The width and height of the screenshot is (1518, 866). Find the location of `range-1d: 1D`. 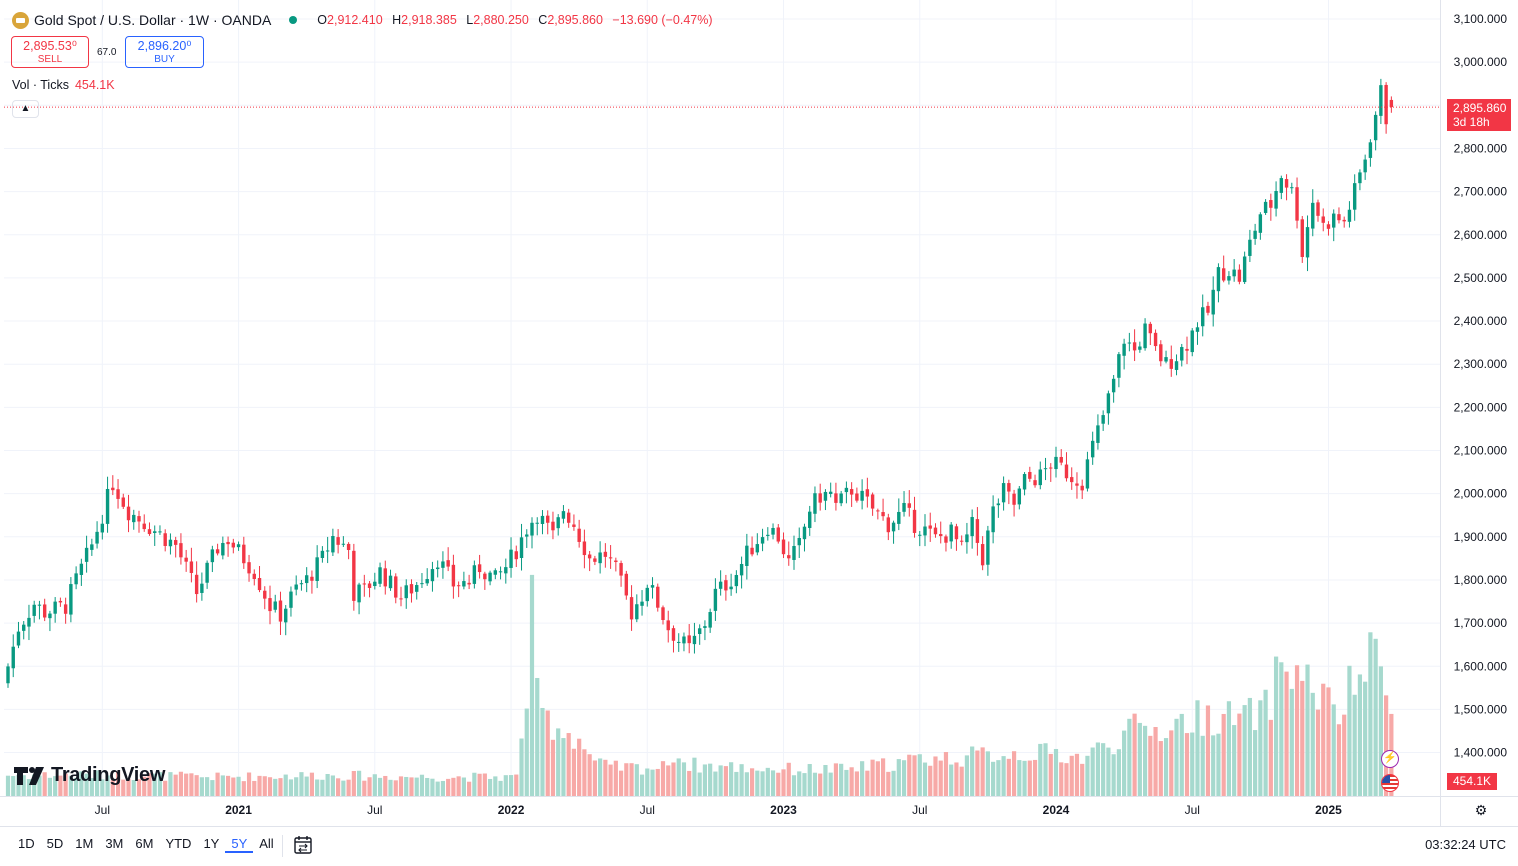

range-1d: 1D is located at coordinates (26, 843).